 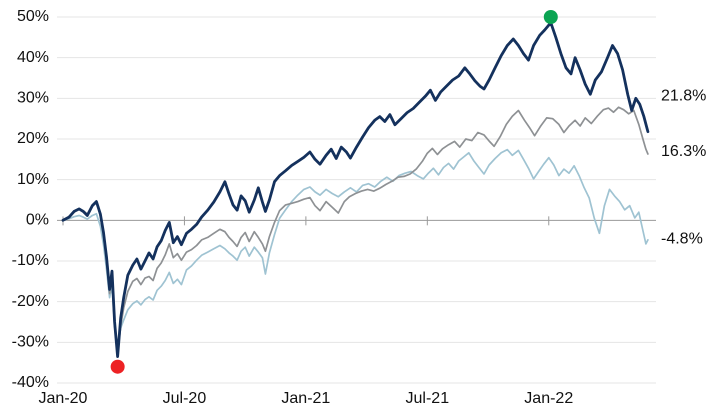 I want to click on trough-marker, so click(x=117, y=366).